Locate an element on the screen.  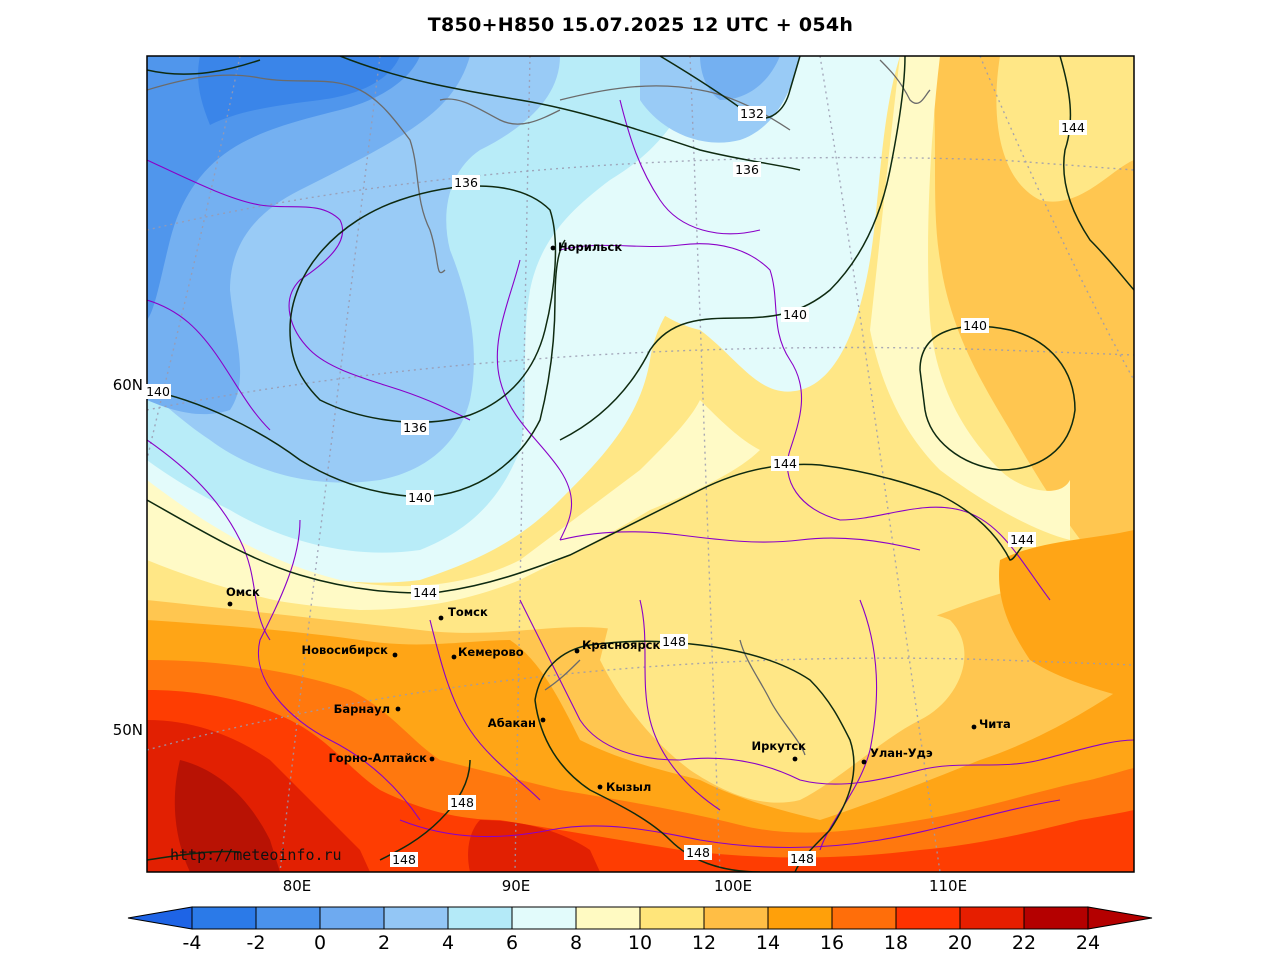
svg-text: Норильск is located at coordinates (590, 247).